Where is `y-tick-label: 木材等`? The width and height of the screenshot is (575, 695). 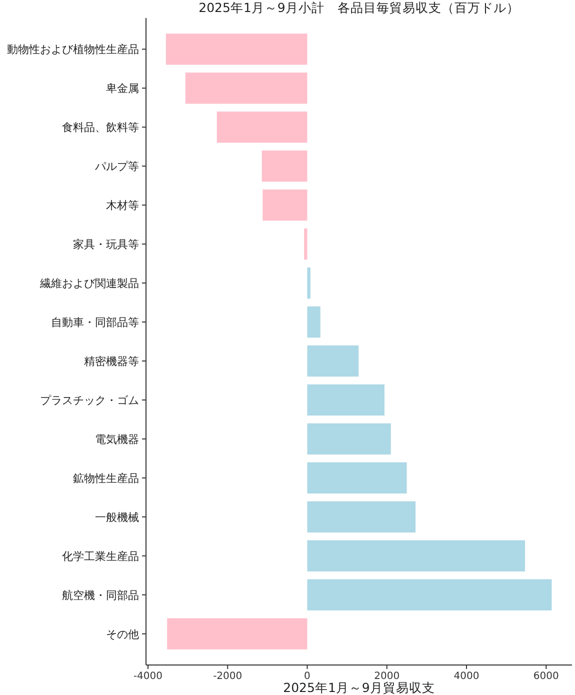 y-tick-label: 木材等 is located at coordinates (122, 205).